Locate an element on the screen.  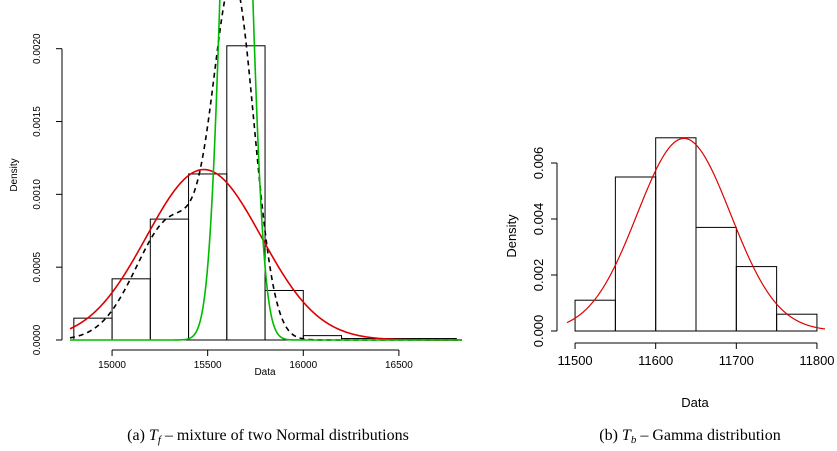
panel-b-histogram is located at coordinates (696, 234).